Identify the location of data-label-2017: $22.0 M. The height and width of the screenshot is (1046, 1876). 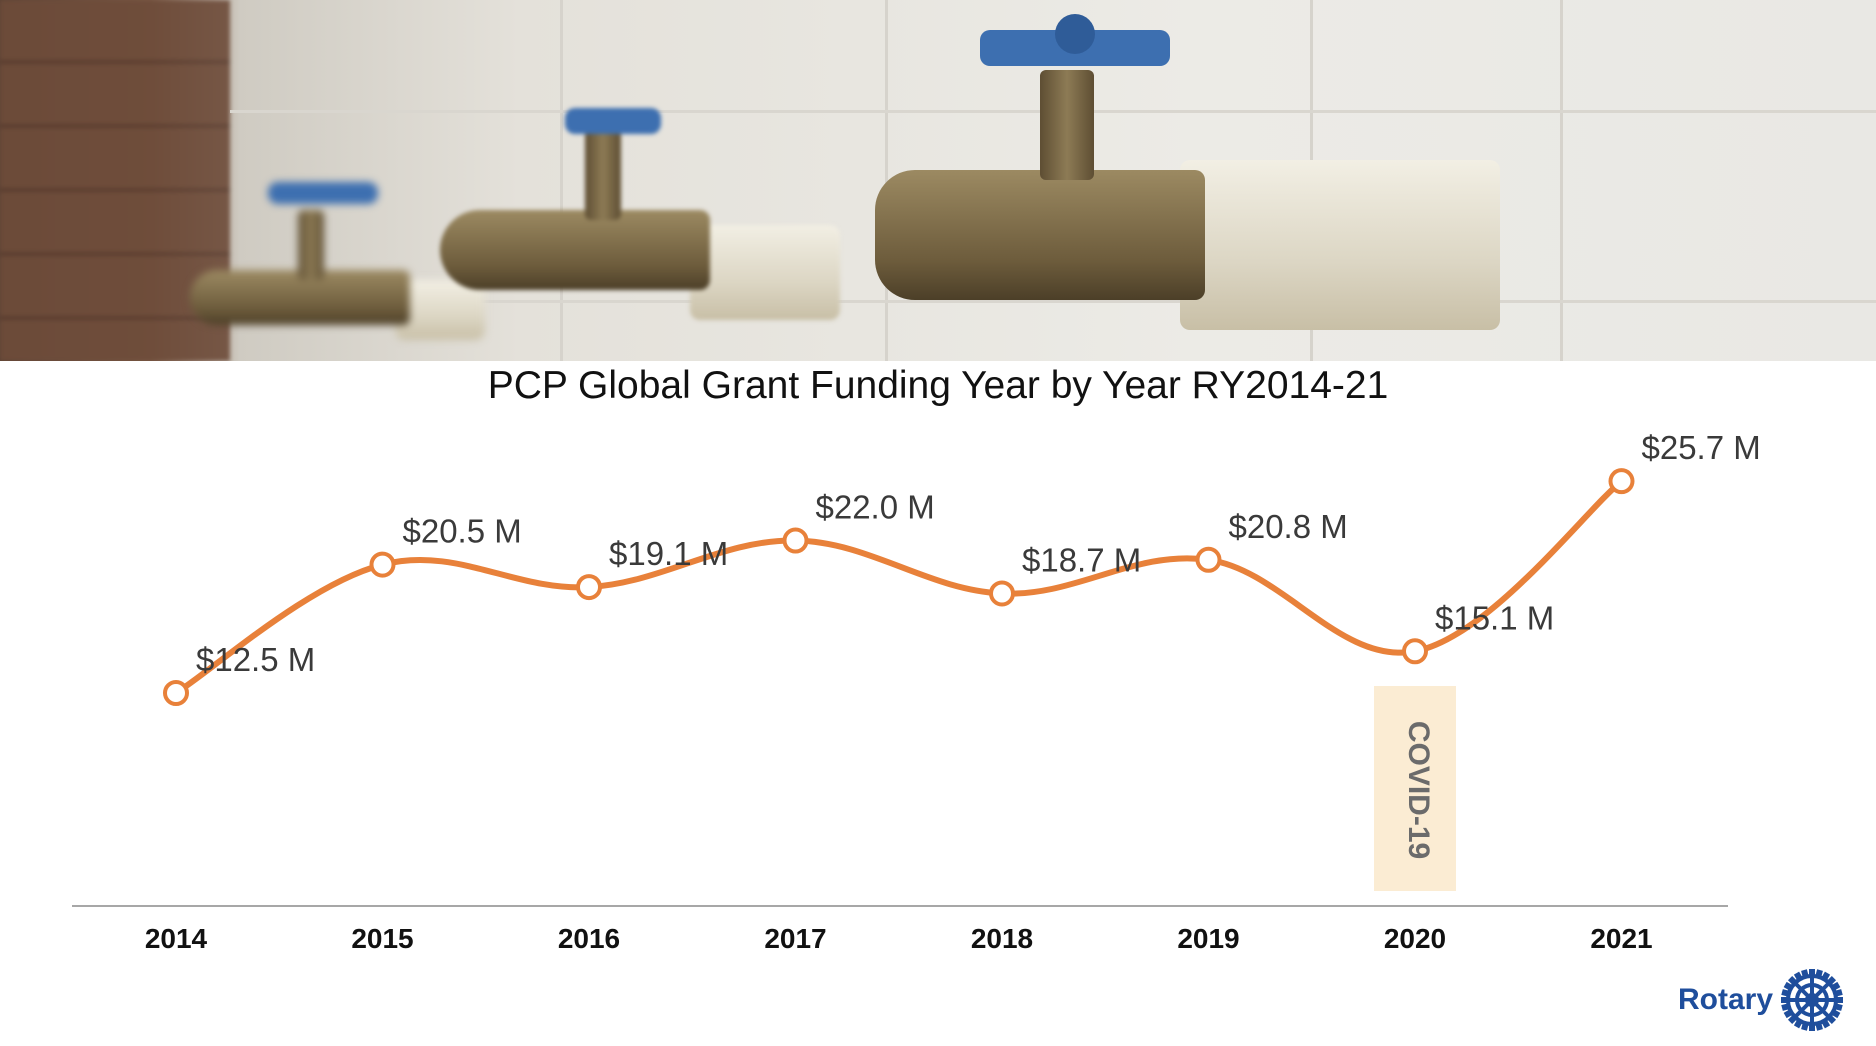
(875, 507).